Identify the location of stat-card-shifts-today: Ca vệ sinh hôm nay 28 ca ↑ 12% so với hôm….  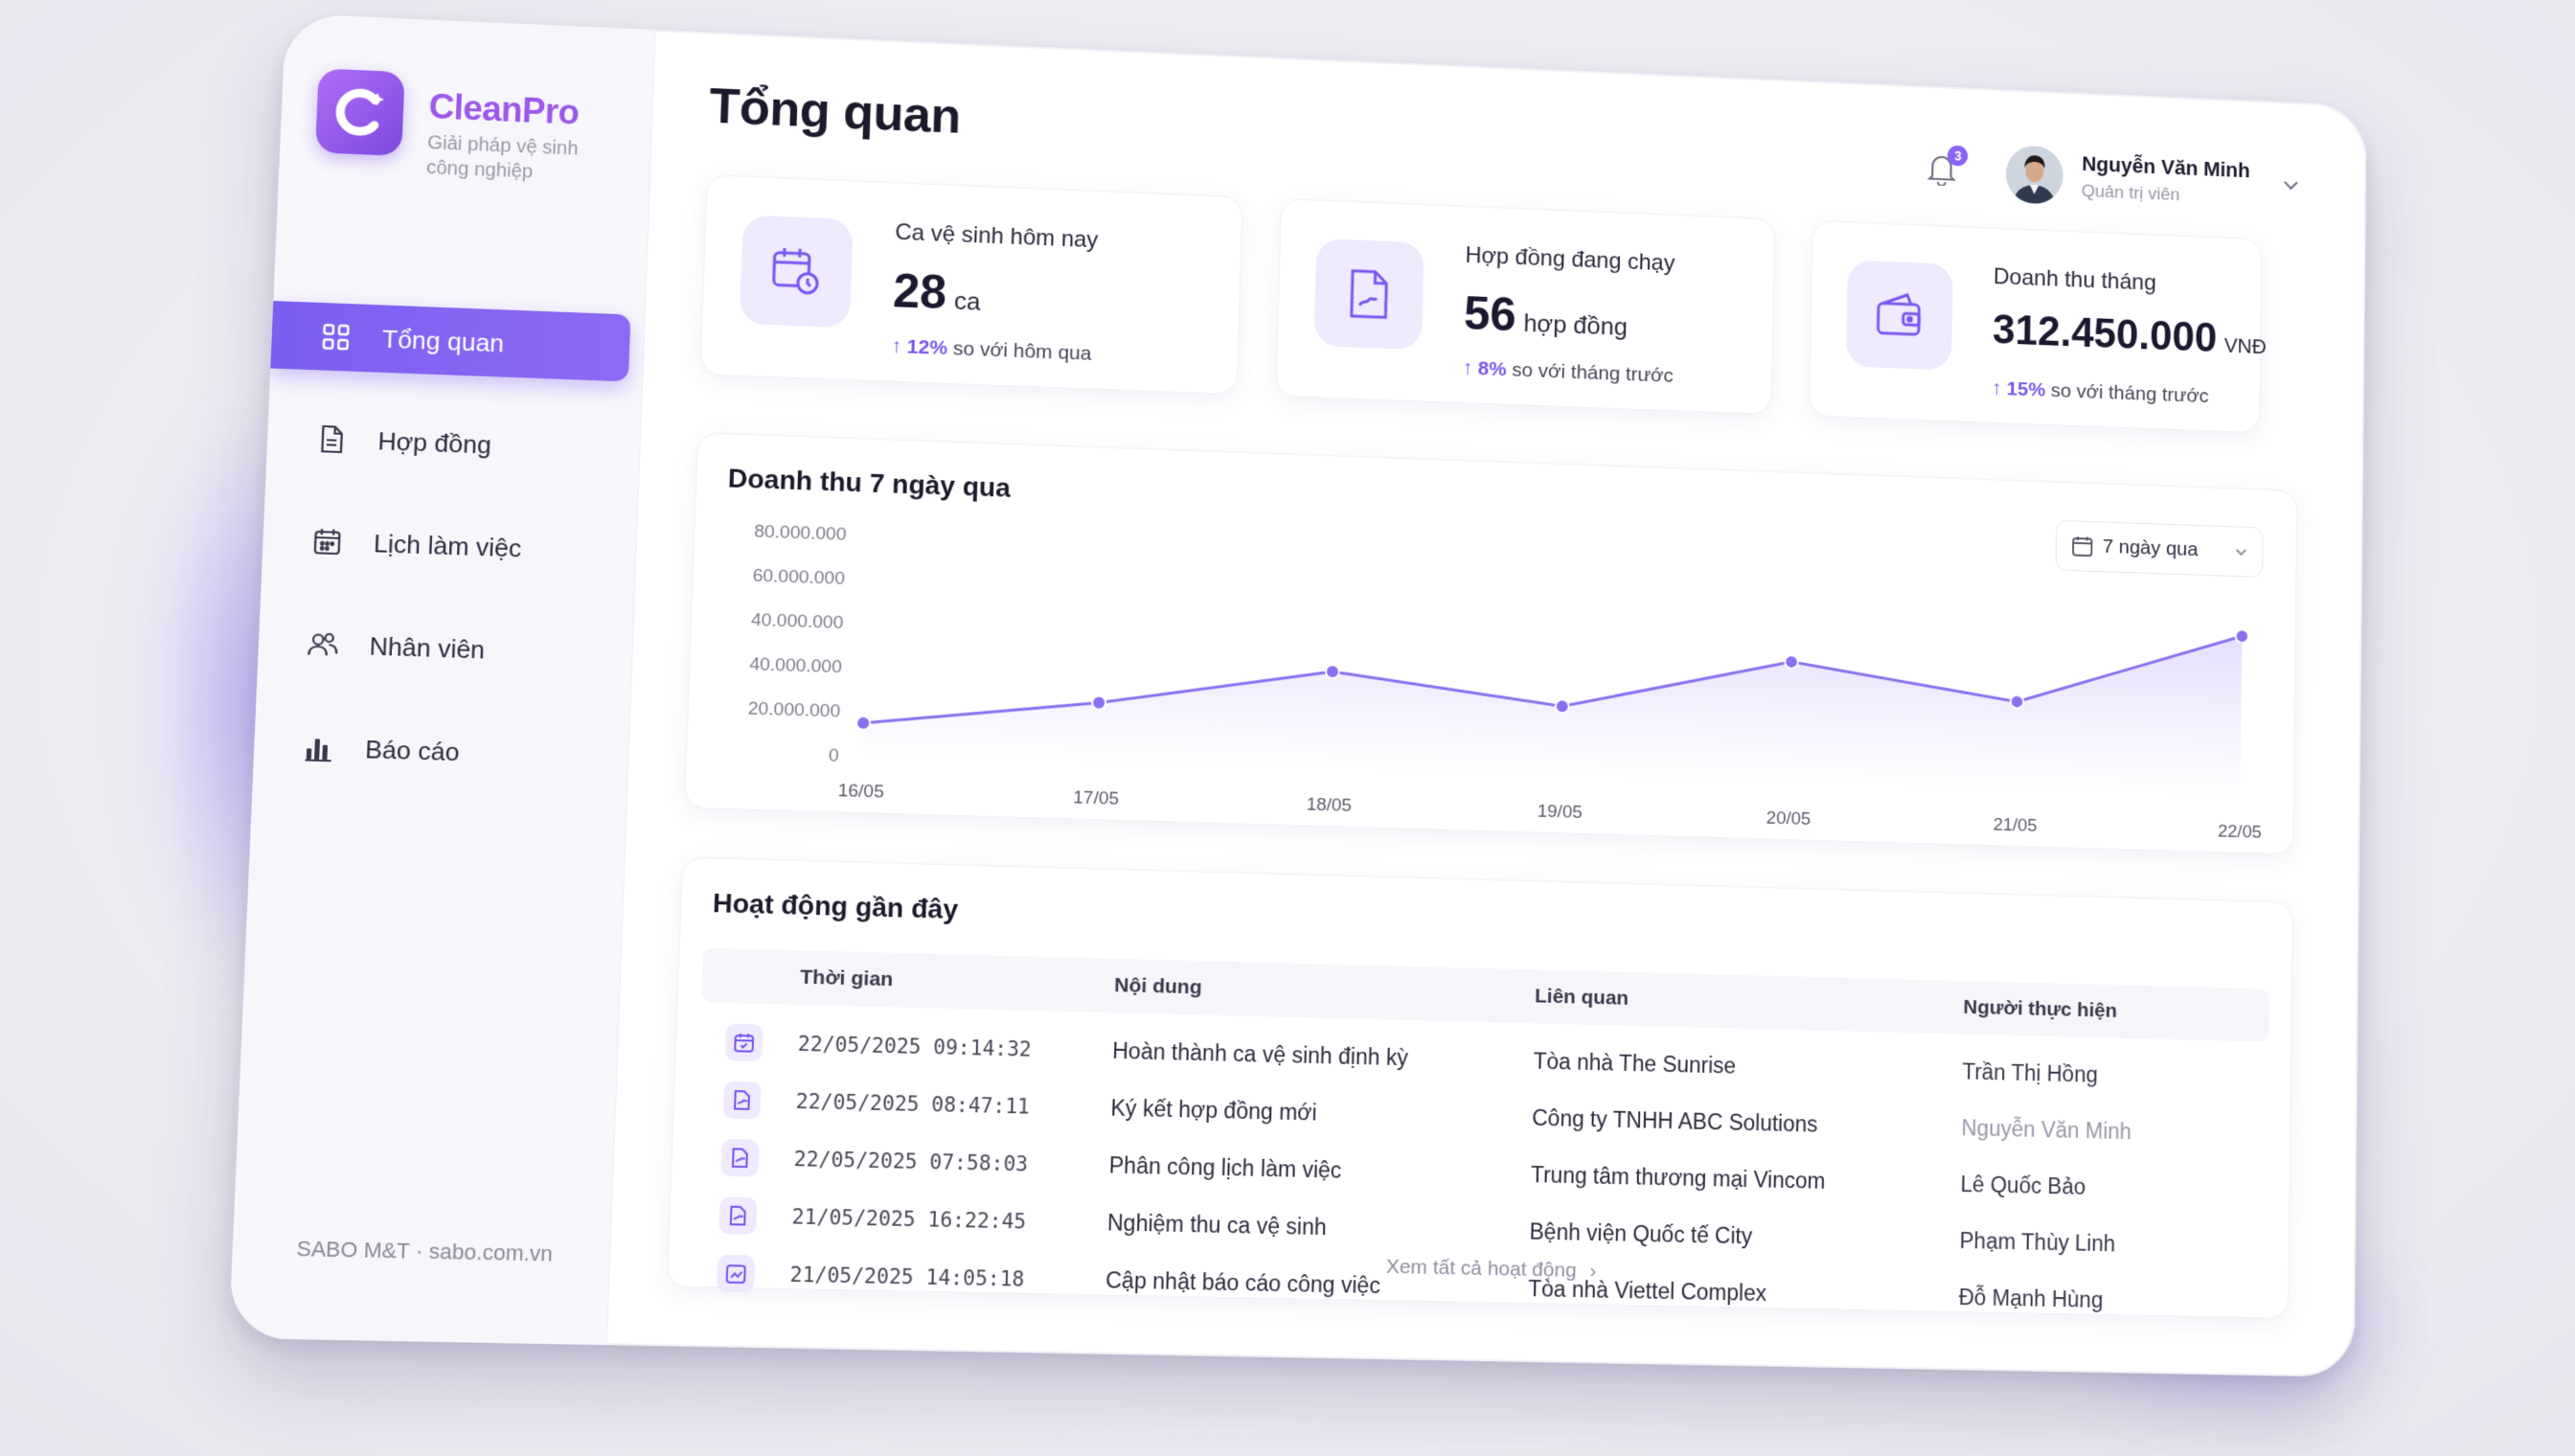
(970, 284).